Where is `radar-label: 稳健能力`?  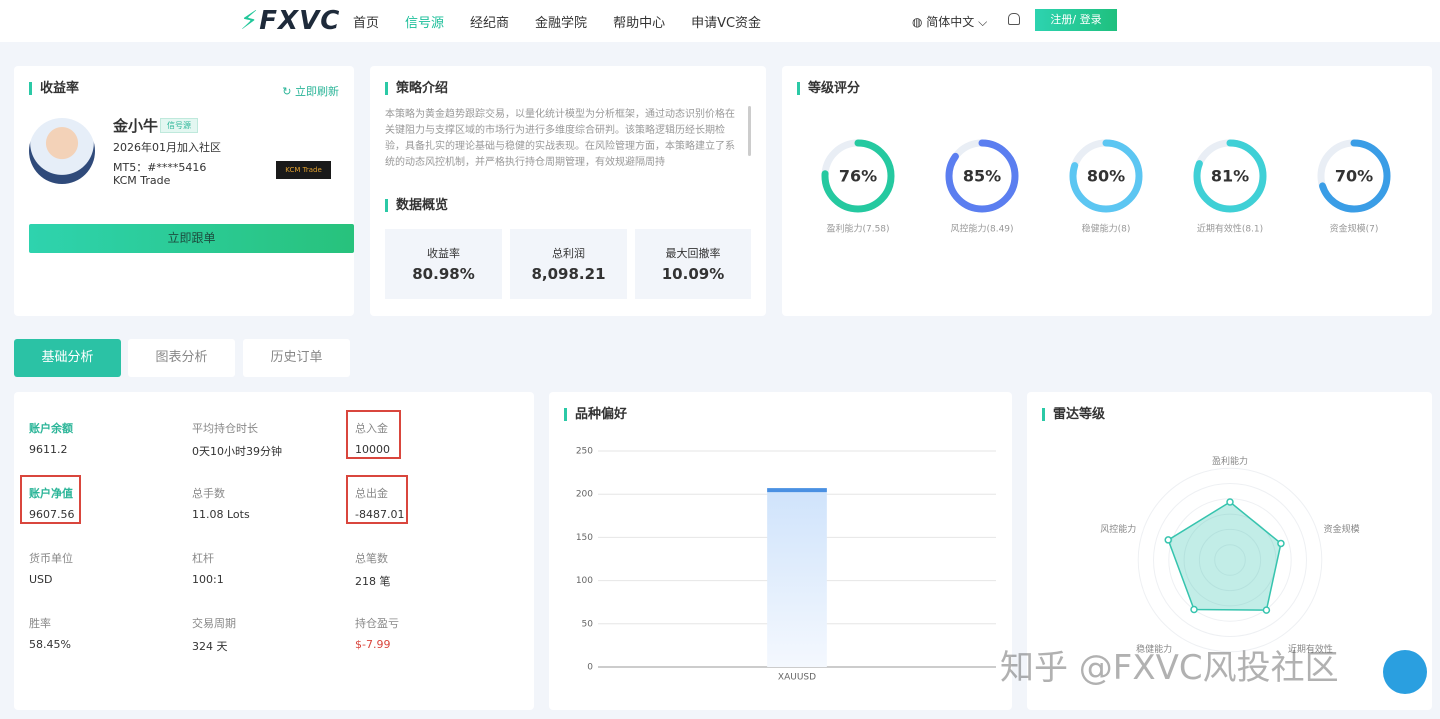
radar-label: 稳健能力 is located at coordinates (1154, 649).